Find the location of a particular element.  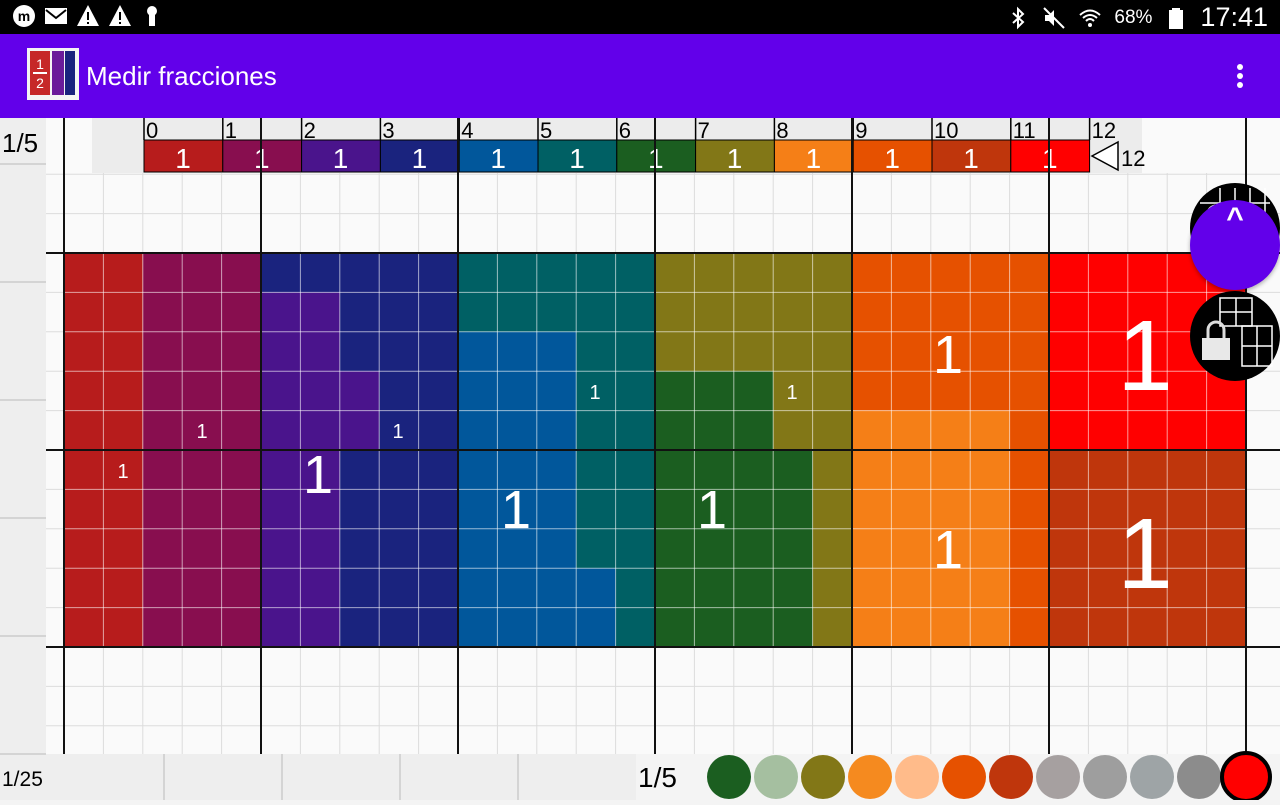

half-fraction-icon: 1 2 is located at coordinates (53, 74).